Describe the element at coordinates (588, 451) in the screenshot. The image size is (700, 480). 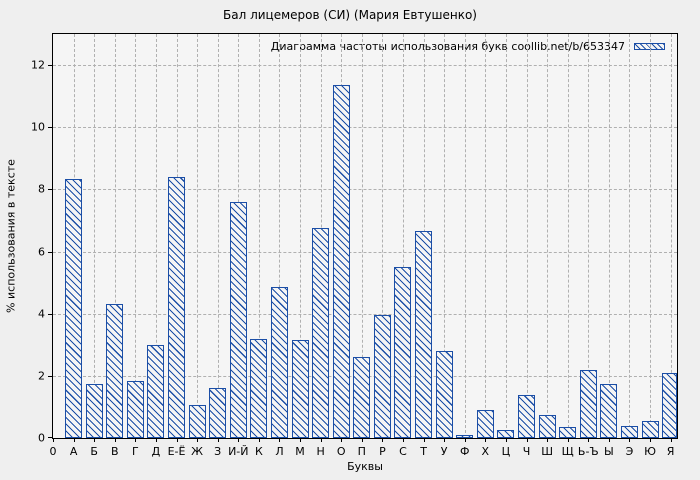
I see `x-tick-label: Ь-Ъ` at that location.